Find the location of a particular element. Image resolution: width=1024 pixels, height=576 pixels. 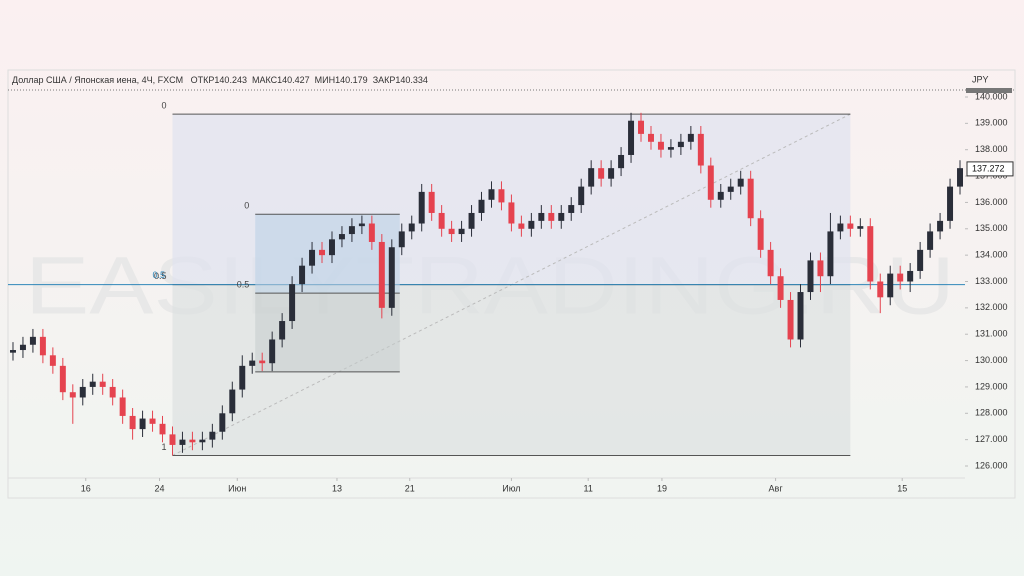

ohlc-value: 140.179 is located at coordinates (351, 80).